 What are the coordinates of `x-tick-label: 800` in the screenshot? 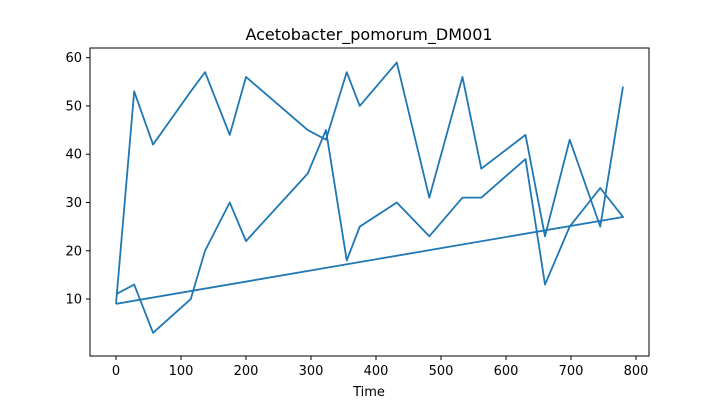 It's located at (636, 371).